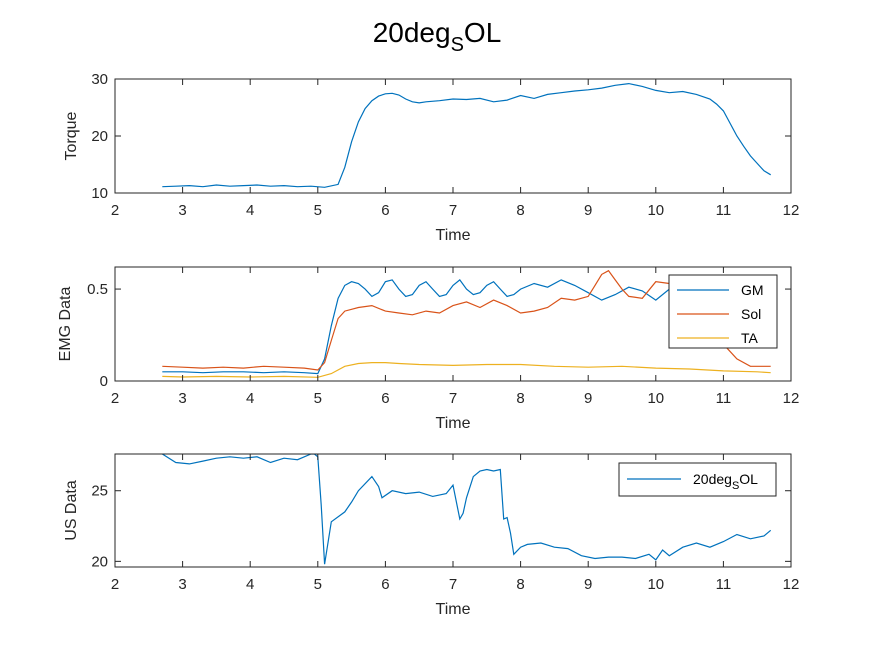 The width and height of the screenshot is (875, 656). Describe the element at coordinates (71, 135) in the screenshot. I see `y-axis-label: Torque` at that location.